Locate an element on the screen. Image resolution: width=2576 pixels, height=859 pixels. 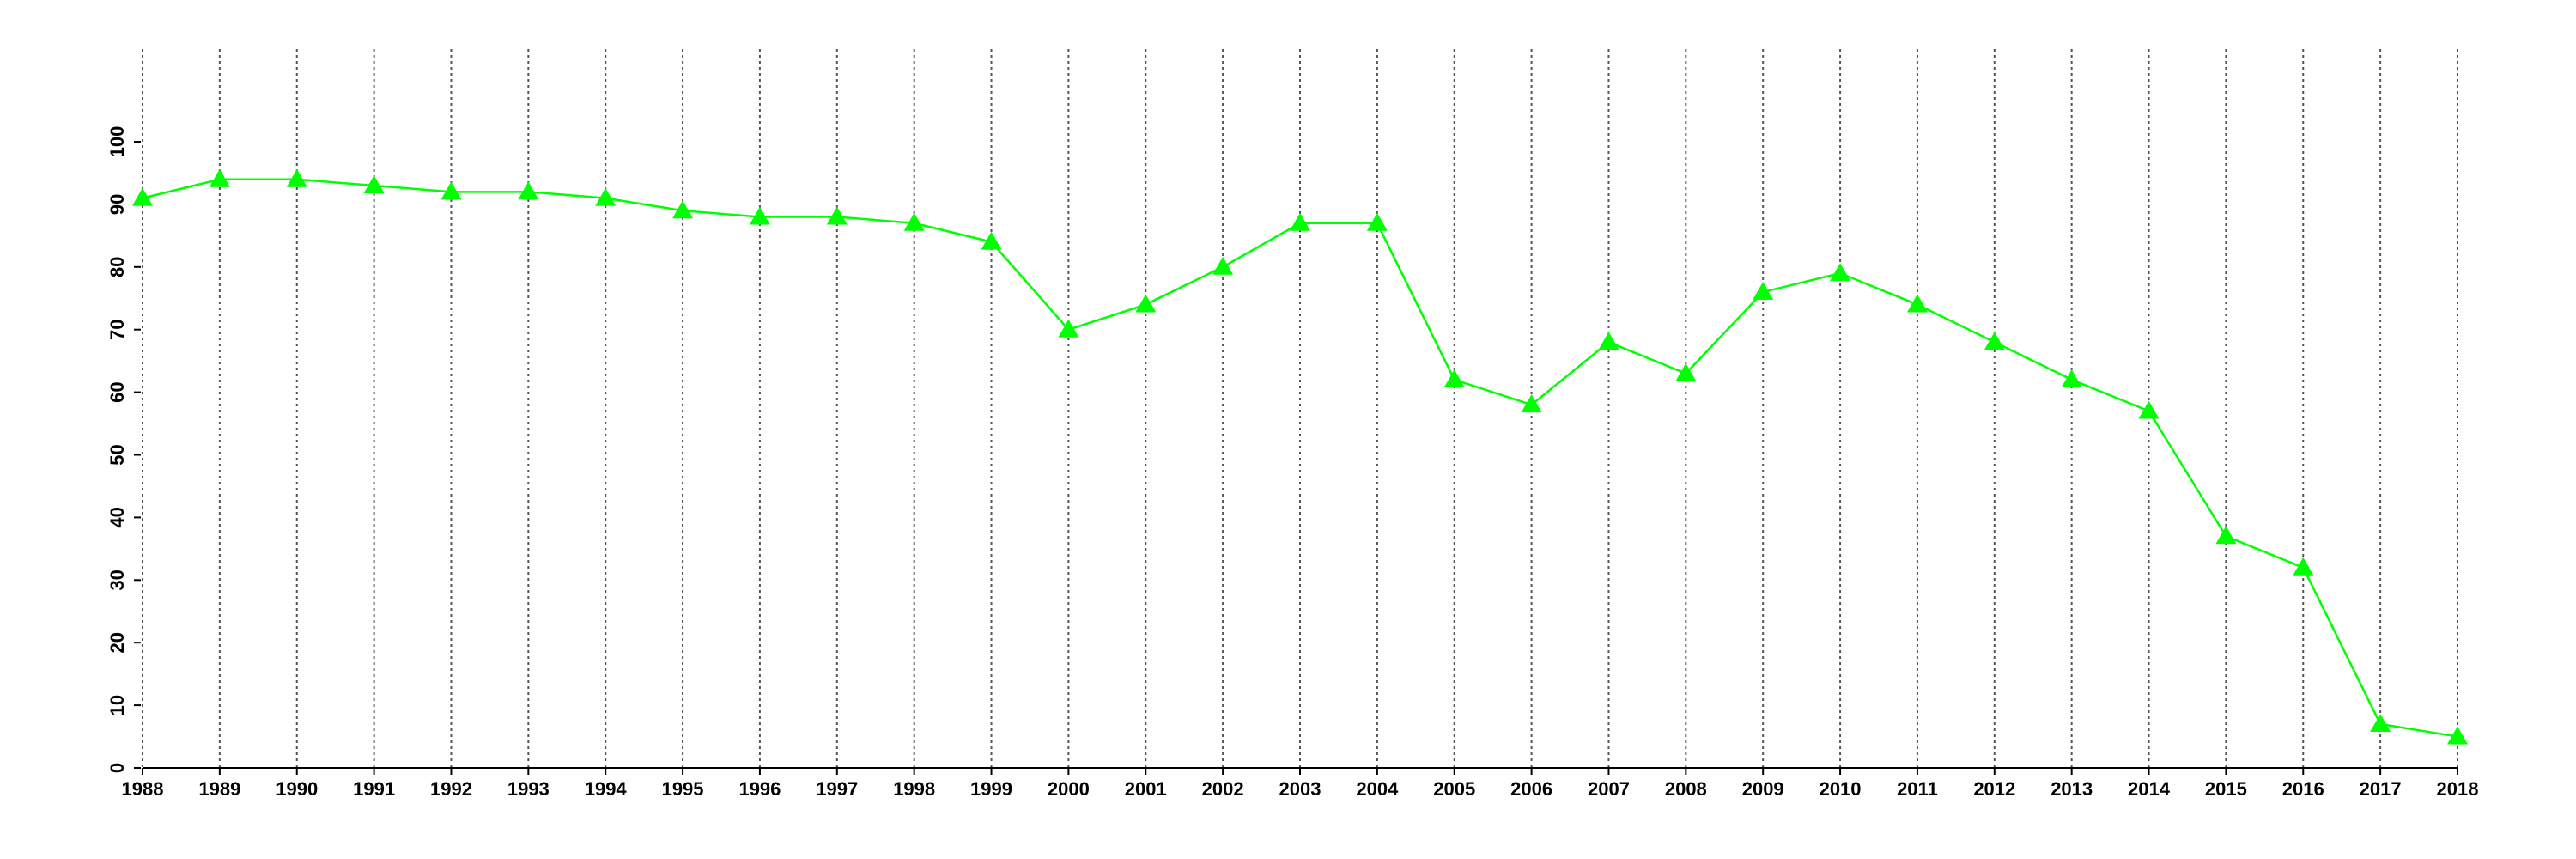
x-tick-label: 1993 is located at coordinates (528, 789).